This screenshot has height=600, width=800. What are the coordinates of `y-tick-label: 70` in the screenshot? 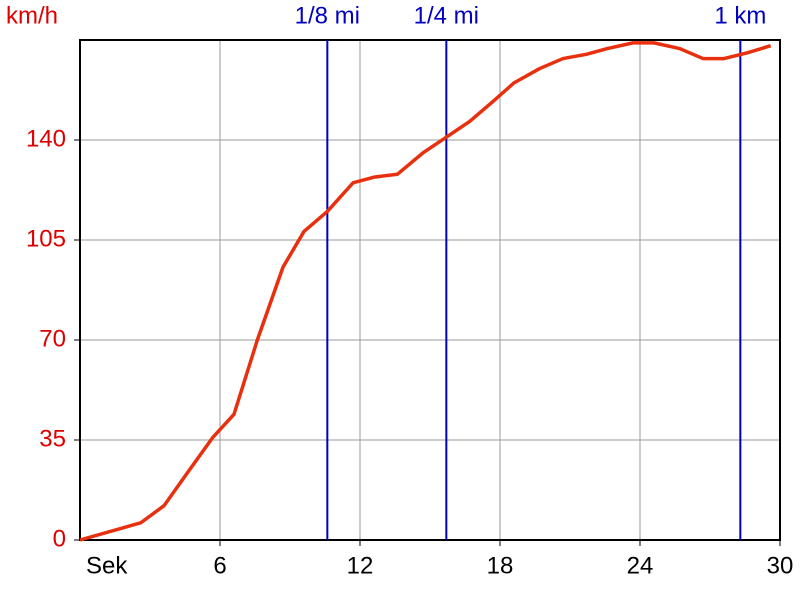 It's located at (52, 338).